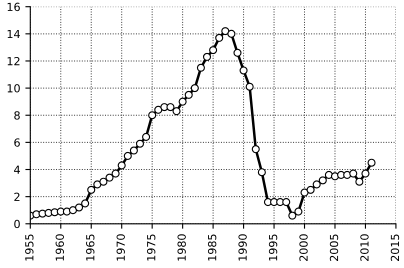 The width and height of the screenshot is (404, 268). What do you see at coordinates (17, 142) in the screenshot?
I see `y-tick-label: 6` at bounding box center [17, 142].